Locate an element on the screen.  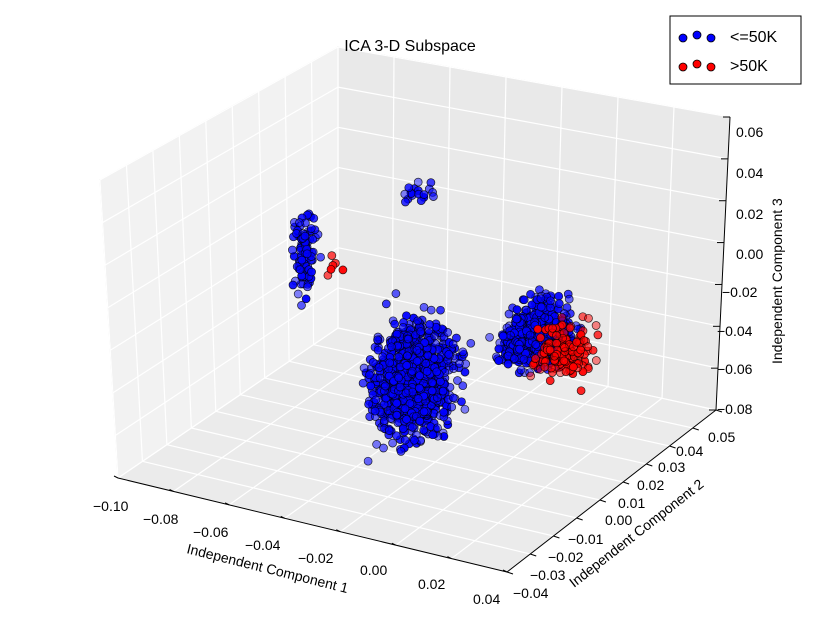
x-tick-label: −0.02 is located at coordinates (316, 558).